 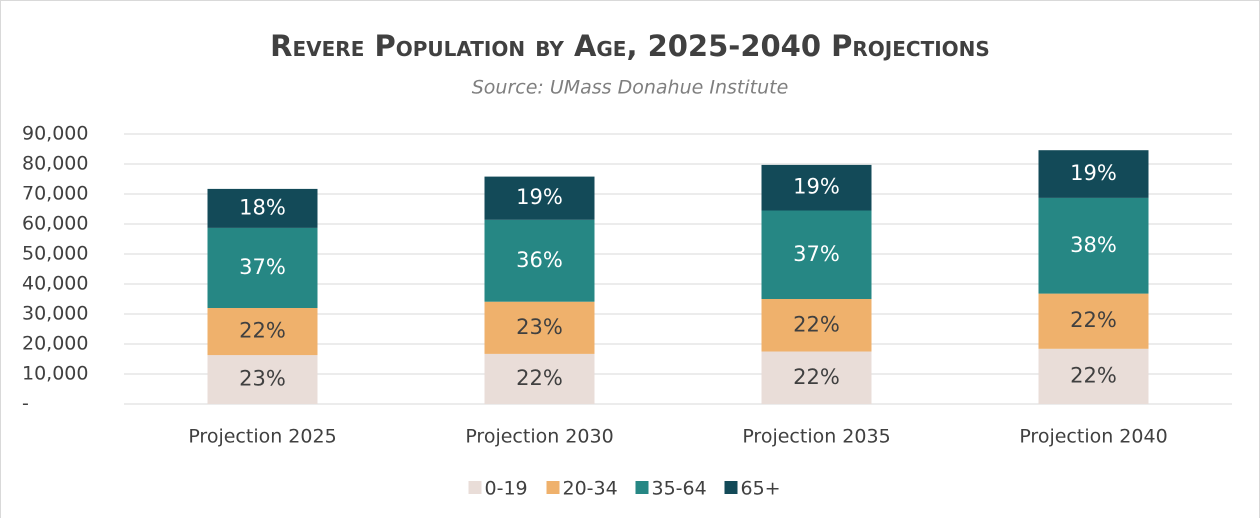 What do you see at coordinates (55, 164) in the screenshot?
I see `y-tick-label: 80,000` at bounding box center [55, 164].